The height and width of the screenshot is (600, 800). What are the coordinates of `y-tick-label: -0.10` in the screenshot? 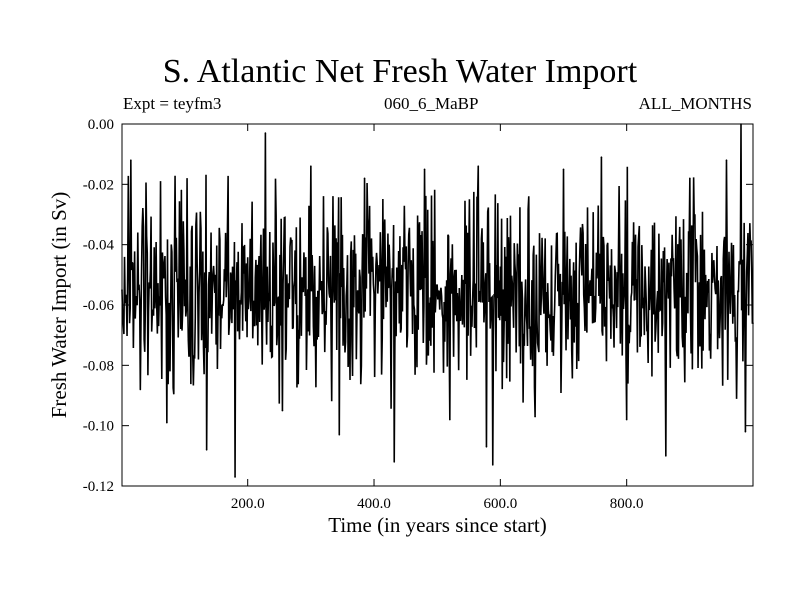 It's located at (98, 427).